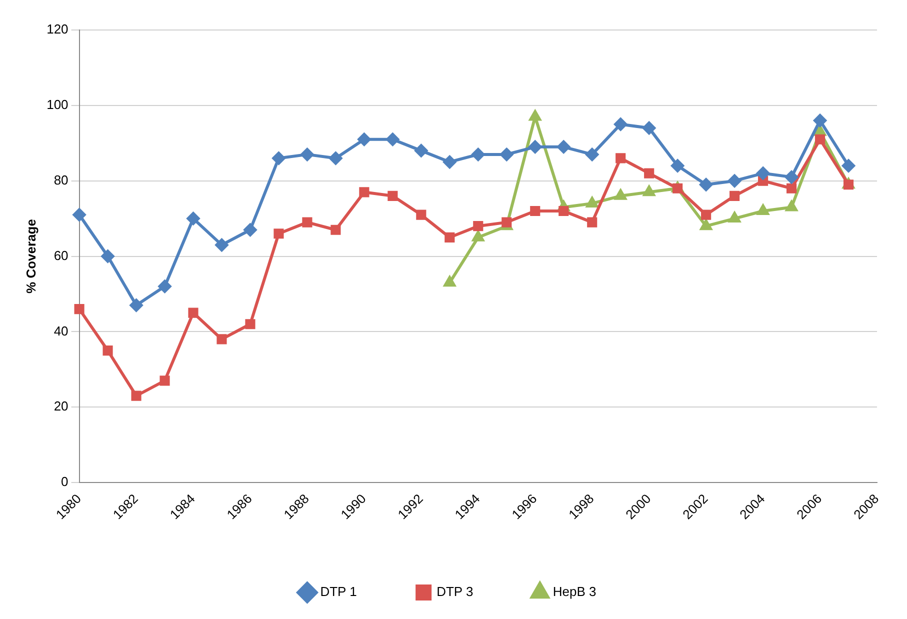  What do you see at coordinates (455, 592) in the screenshot?
I see `legend-label: DTP 3` at bounding box center [455, 592].